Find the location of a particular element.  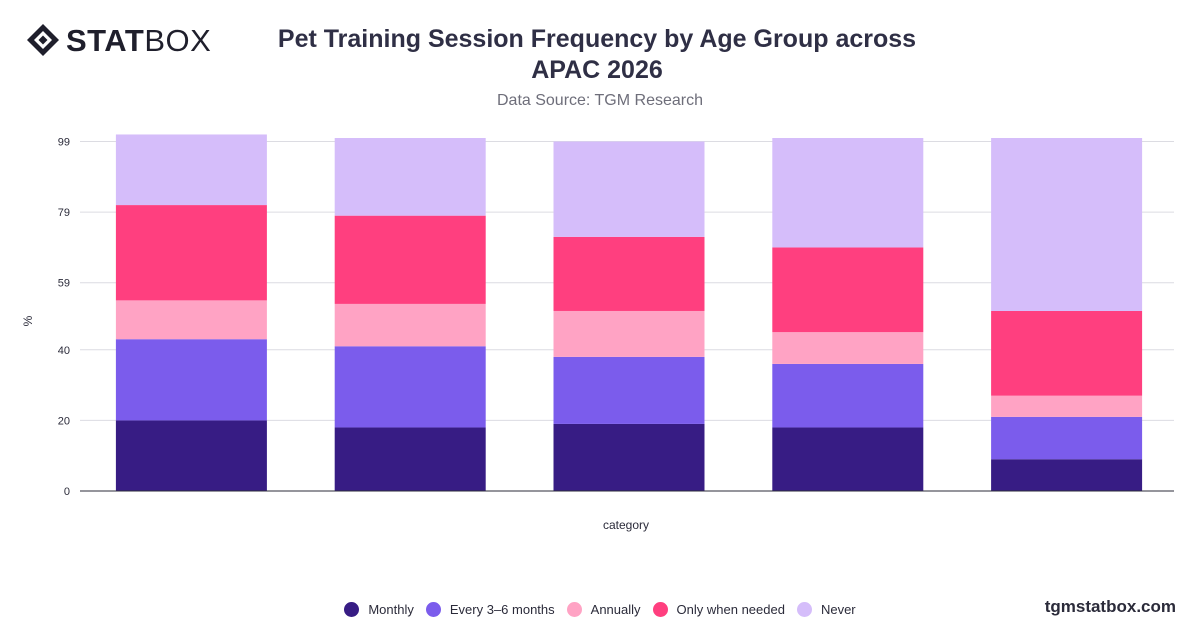

legend-item: Monthly is located at coordinates (379, 609).